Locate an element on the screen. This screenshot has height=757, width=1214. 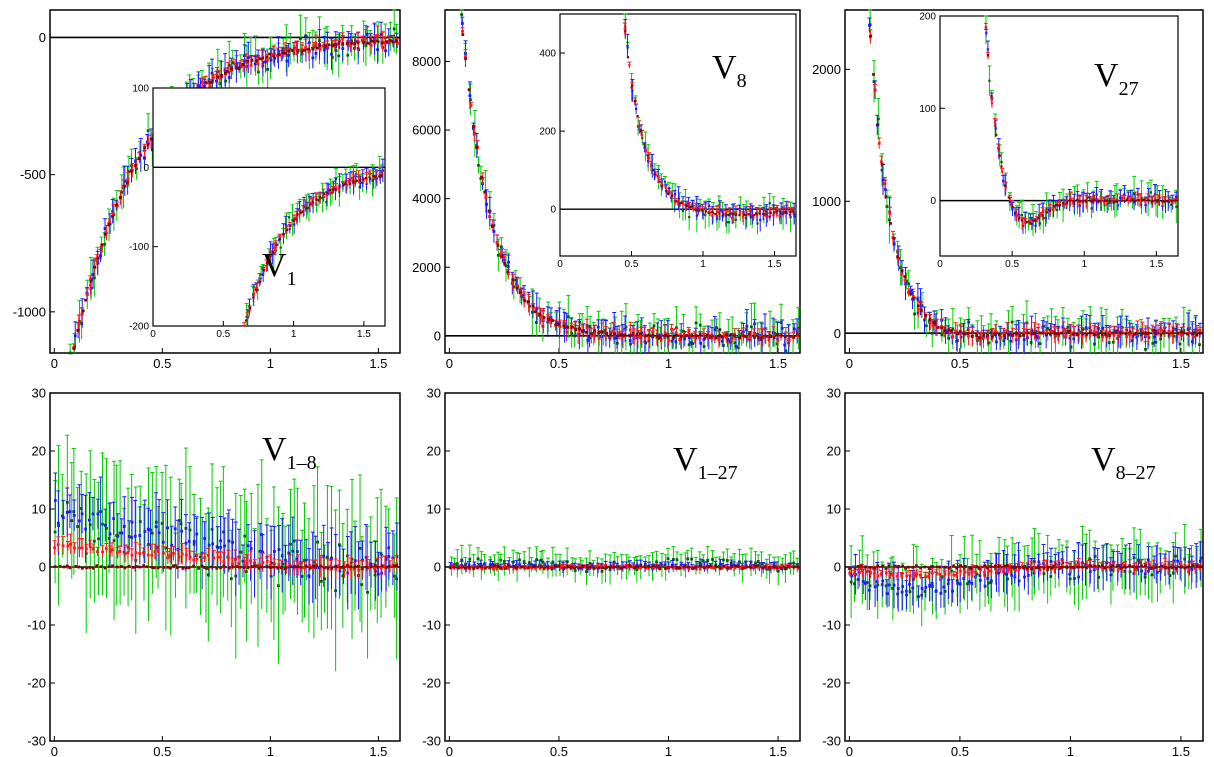
panel-p1-axes-ytick-label: 0 is located at coordinates (42, 37).